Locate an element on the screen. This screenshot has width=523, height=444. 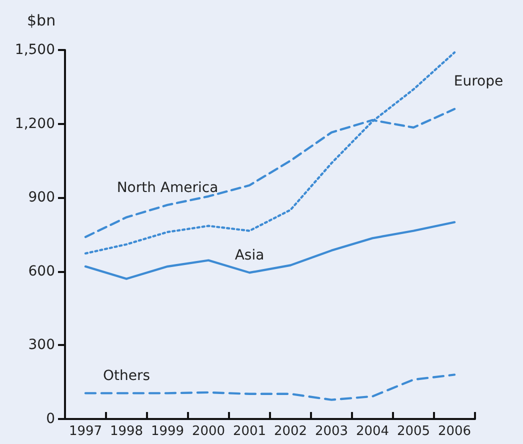
y-tick-label: 1,200 is located at coordinates (34, 124).